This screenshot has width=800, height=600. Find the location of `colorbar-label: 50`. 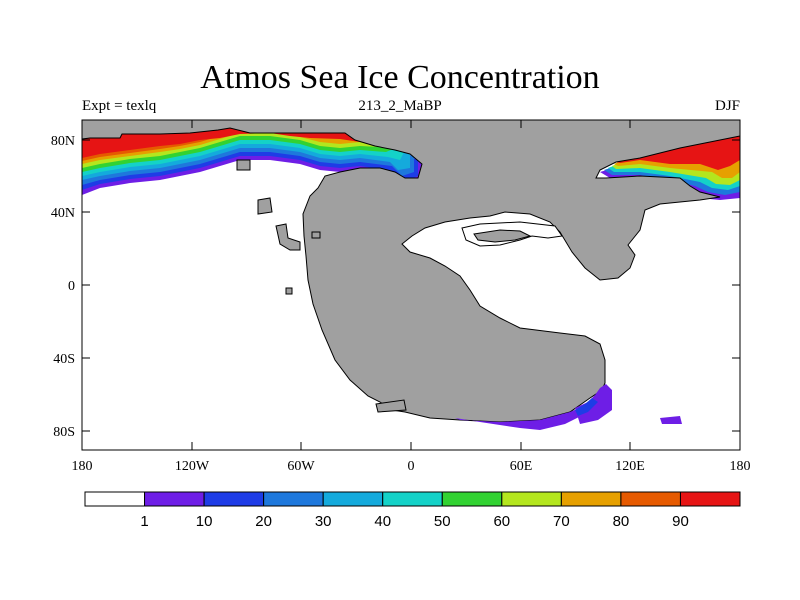

colorbar-label: 50 is located at coordinates (442, 521).